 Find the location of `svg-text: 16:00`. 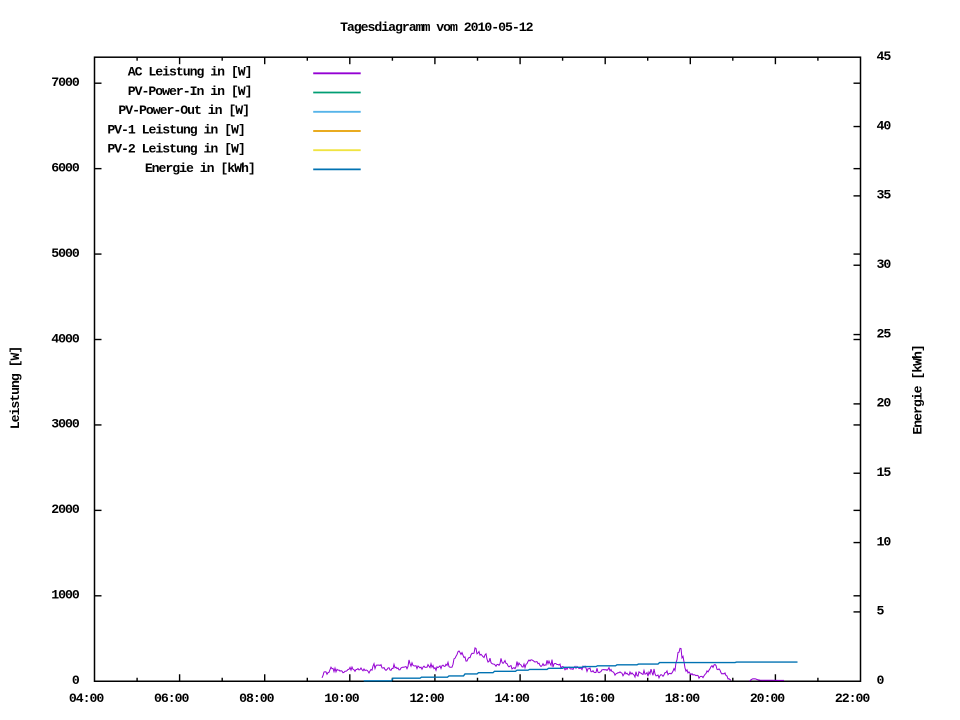

svg-text: 16:00 is located at coordinates (597, 698).